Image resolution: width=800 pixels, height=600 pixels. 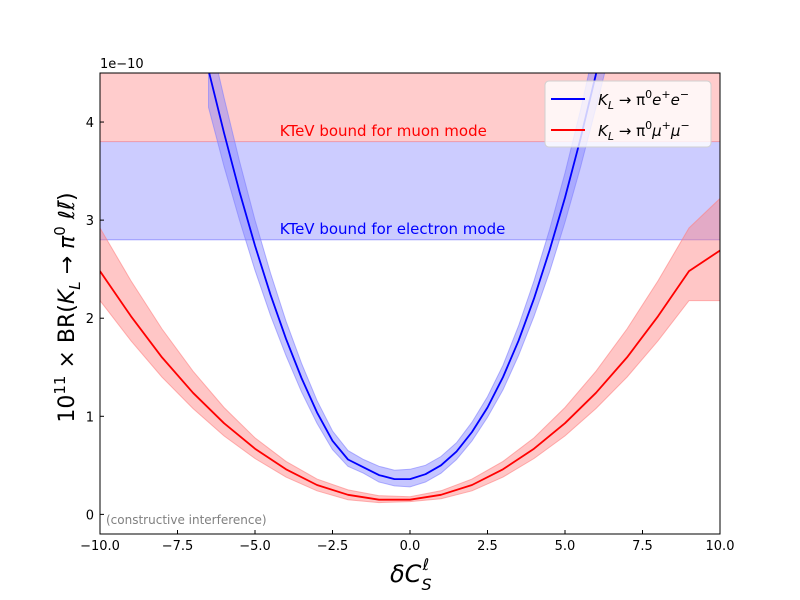 I want to click on x-tick-label-8: 10.0, so click(x=720, y=546).